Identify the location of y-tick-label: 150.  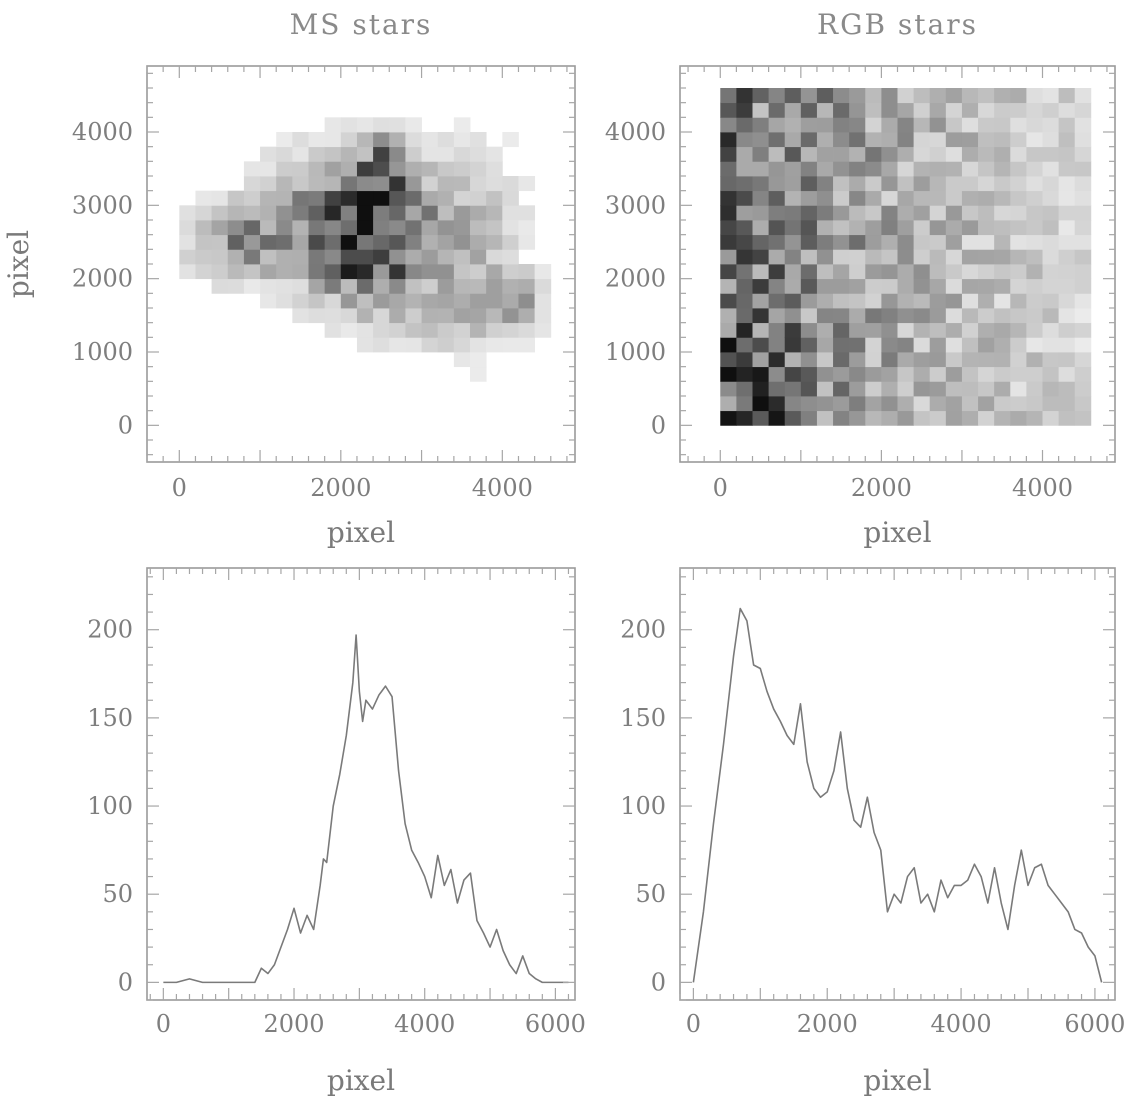
(643, 718).